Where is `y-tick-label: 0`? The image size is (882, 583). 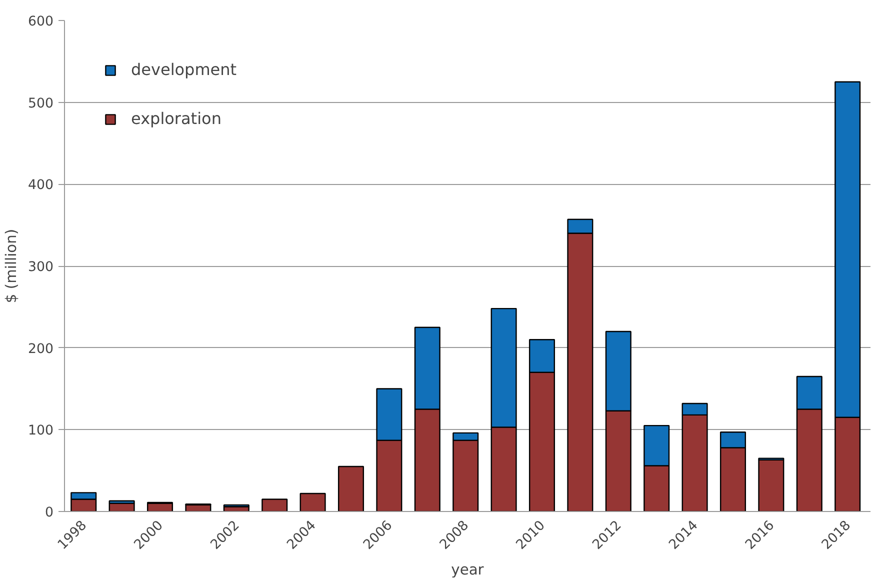
y-tick-label: 0 is located at coordinates (49, 513).